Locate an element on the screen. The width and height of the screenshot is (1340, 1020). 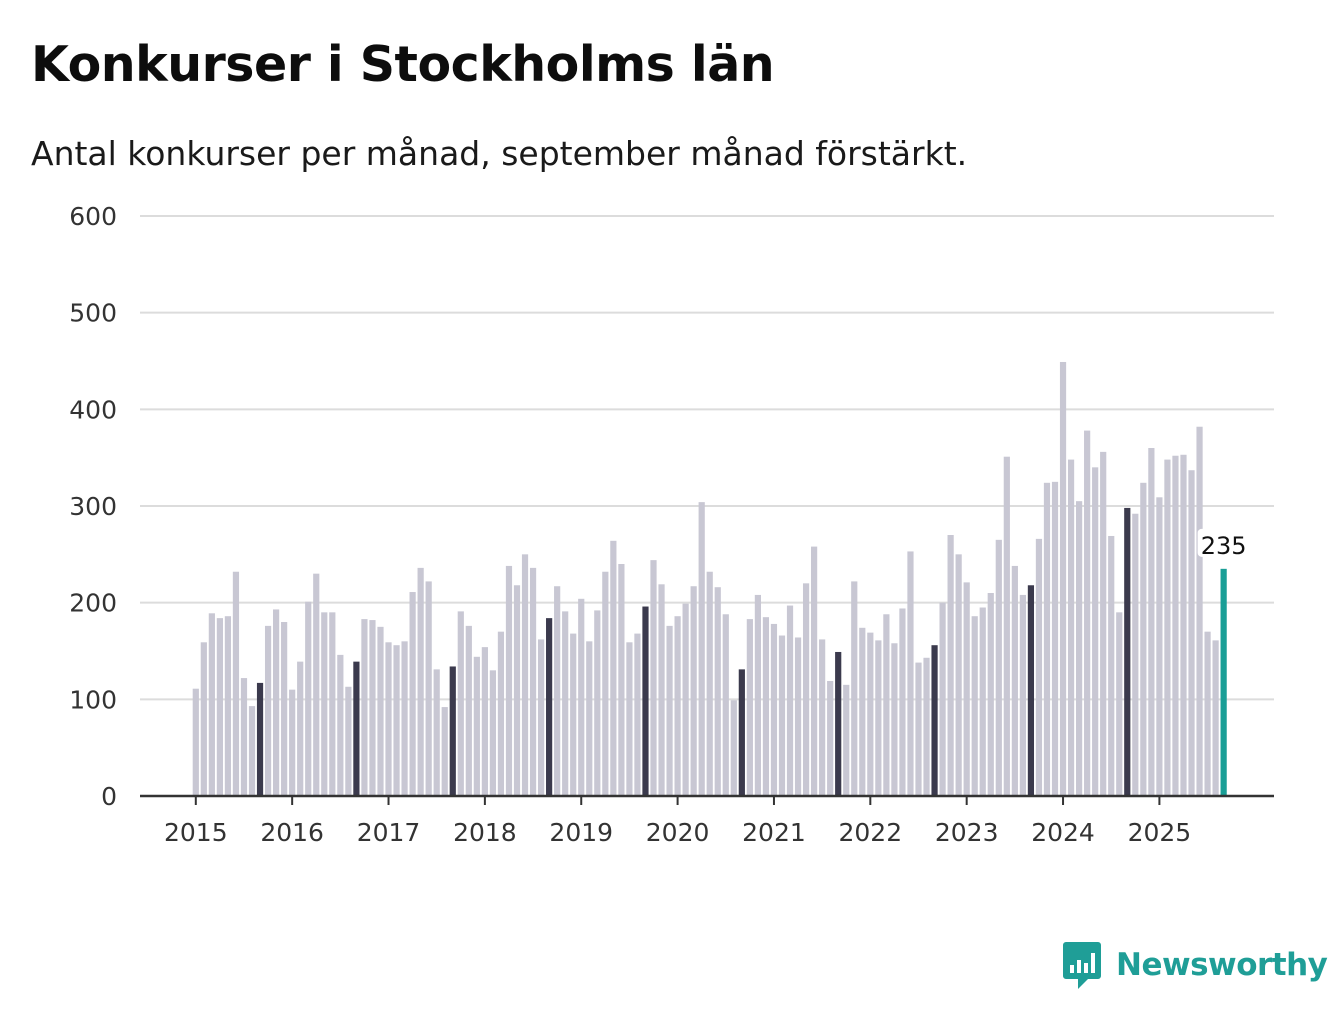
newsworthy-logo-icon is located at coordinates (1082, 965).